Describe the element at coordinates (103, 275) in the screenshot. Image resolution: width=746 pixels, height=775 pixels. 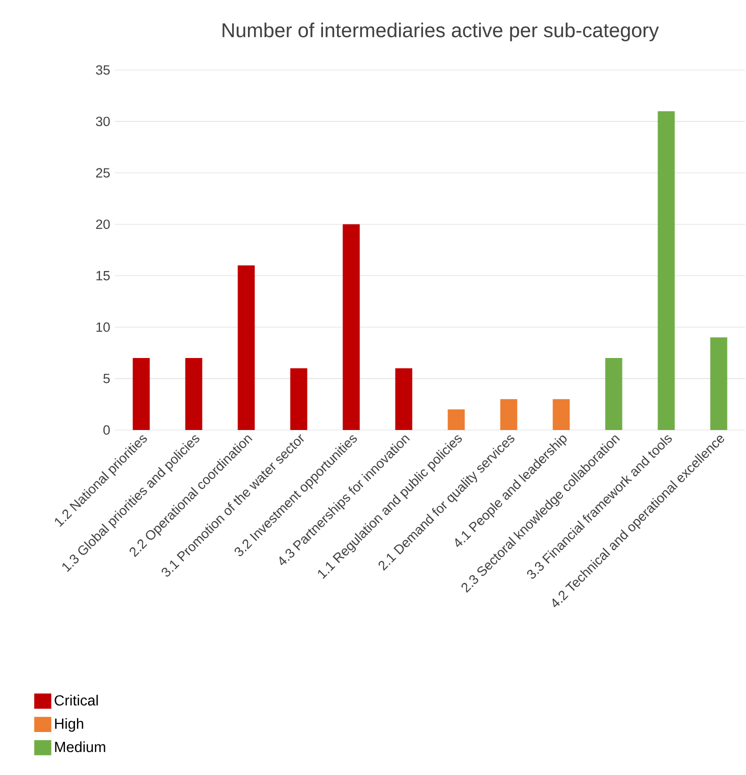
I see `y-tick-label: 15` at that location.